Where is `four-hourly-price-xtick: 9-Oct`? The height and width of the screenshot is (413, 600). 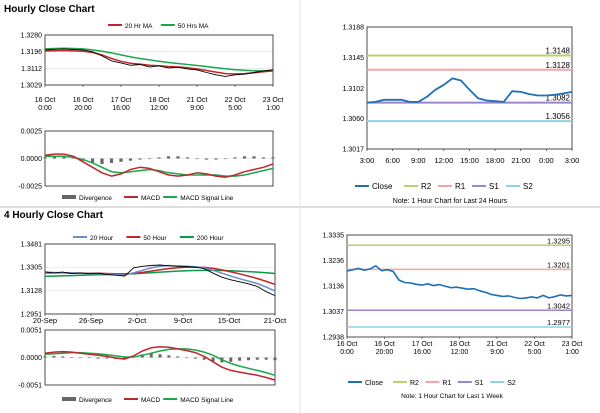 four-hourly-price-xtick: 9-Oct is located at coordinates (183, 320).